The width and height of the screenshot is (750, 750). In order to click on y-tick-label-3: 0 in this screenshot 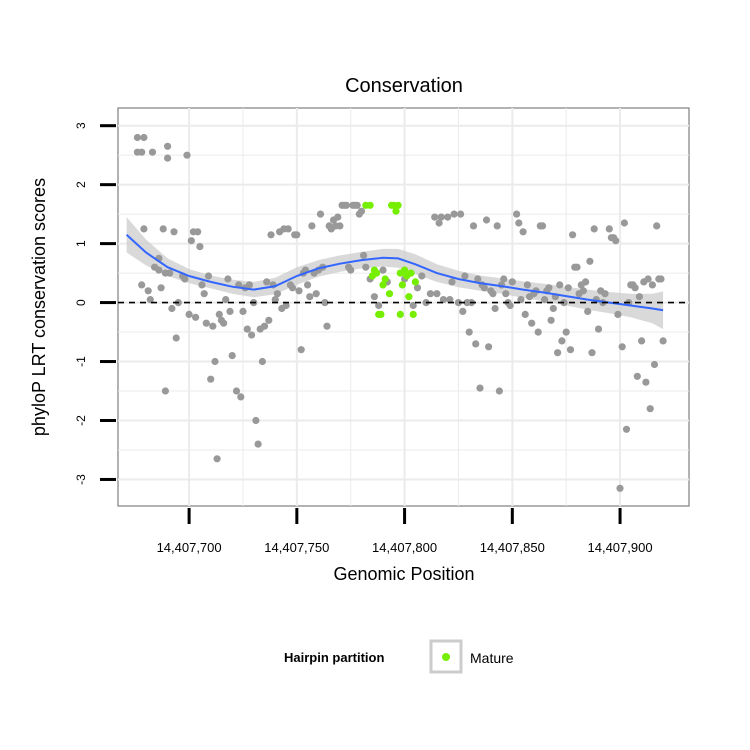, I will do `click(81, 302)`.